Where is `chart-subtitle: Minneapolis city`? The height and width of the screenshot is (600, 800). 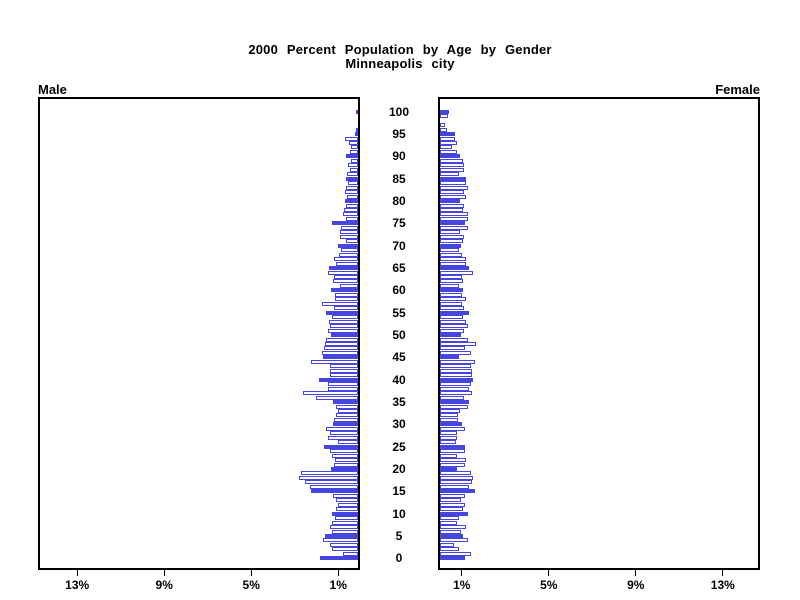
chart-subtitle: Minneapolis city is located at coordinates (400, 63).